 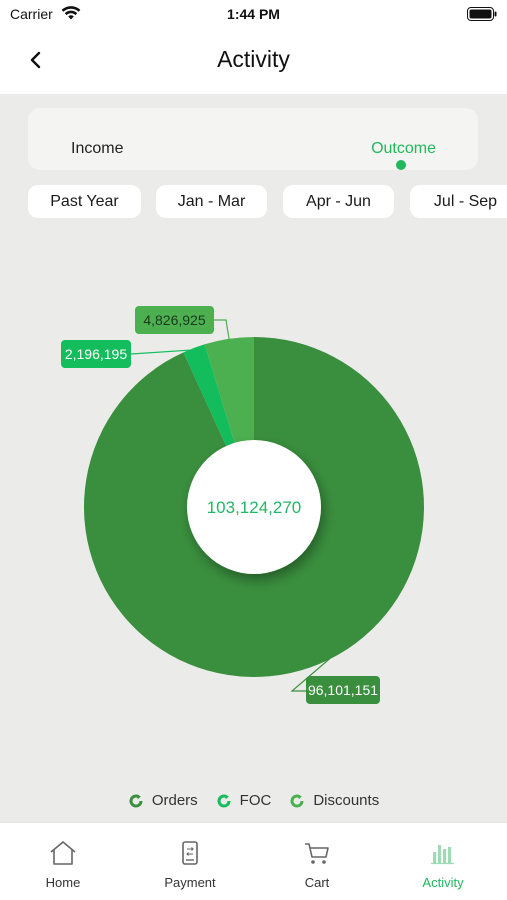 I want to click on tab-label: Home, so click(x=63, y=882).